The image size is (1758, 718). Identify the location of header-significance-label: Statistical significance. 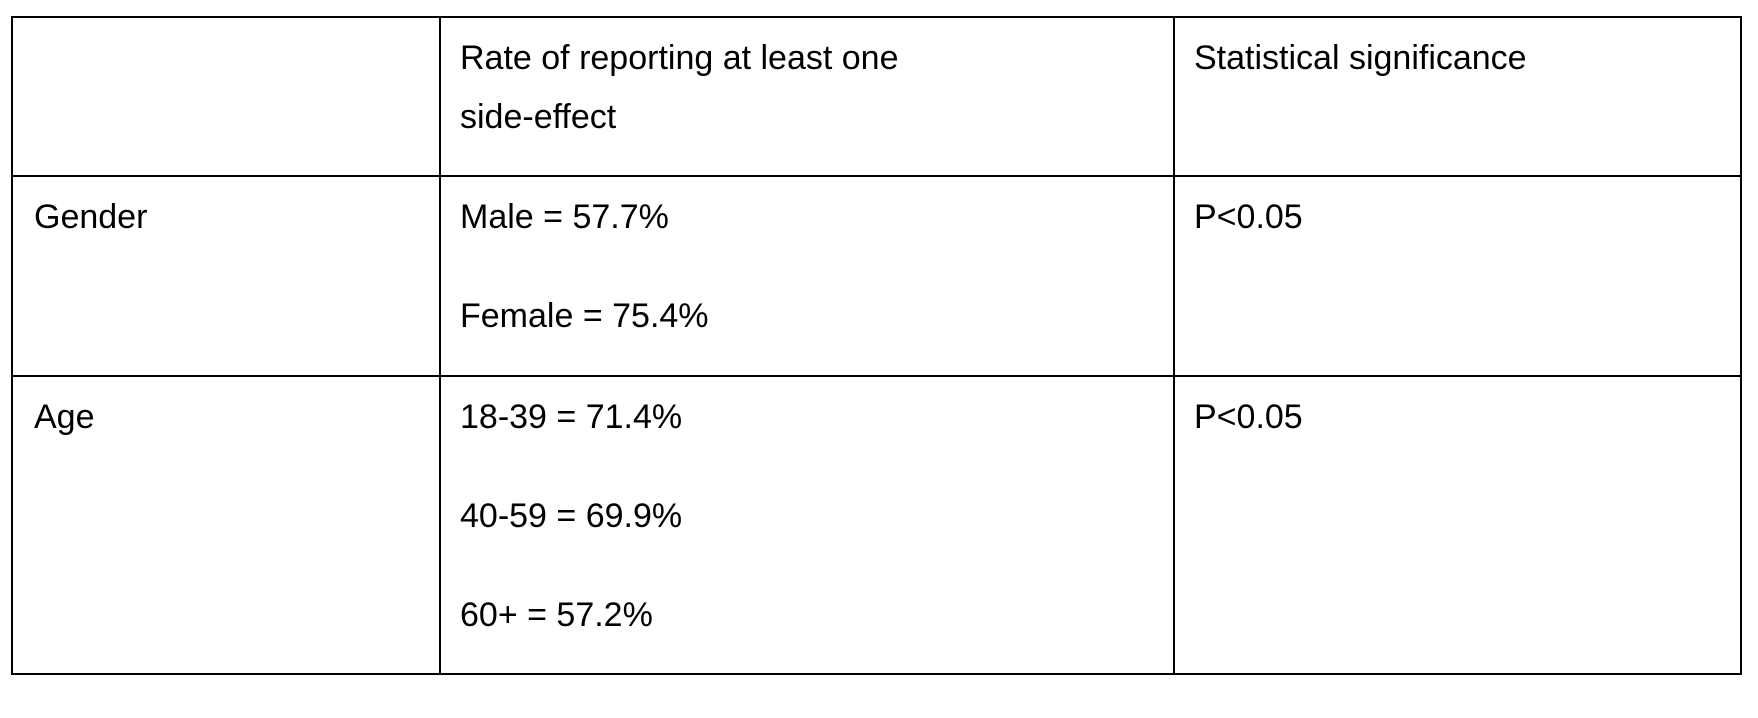
(1360, 58).